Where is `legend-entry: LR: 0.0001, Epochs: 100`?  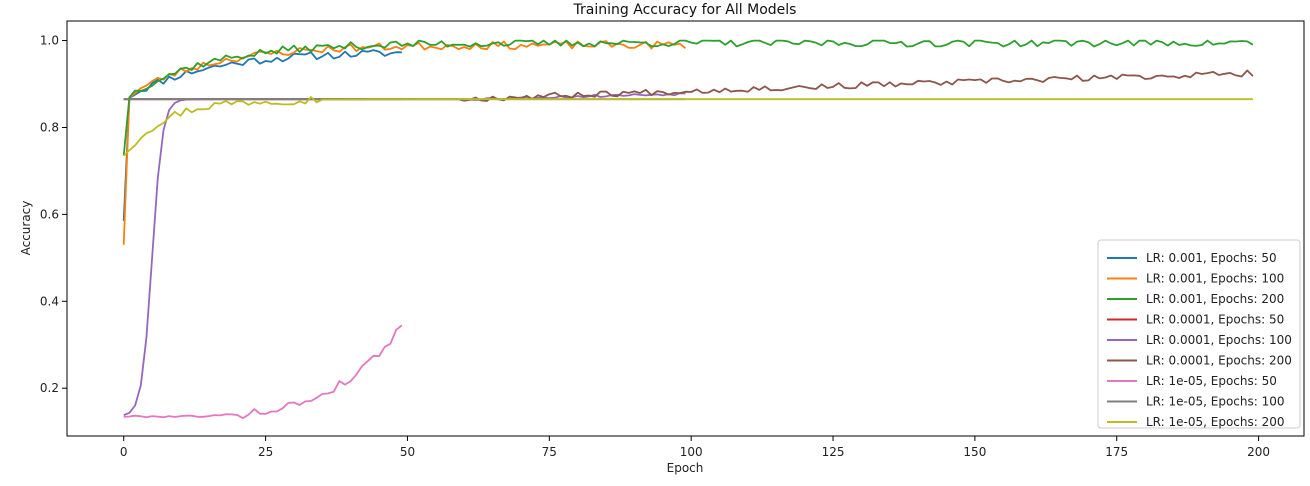
legend-entry: LR: 0.0001, Epochs: 100 is located at coordinates (1219, 340).